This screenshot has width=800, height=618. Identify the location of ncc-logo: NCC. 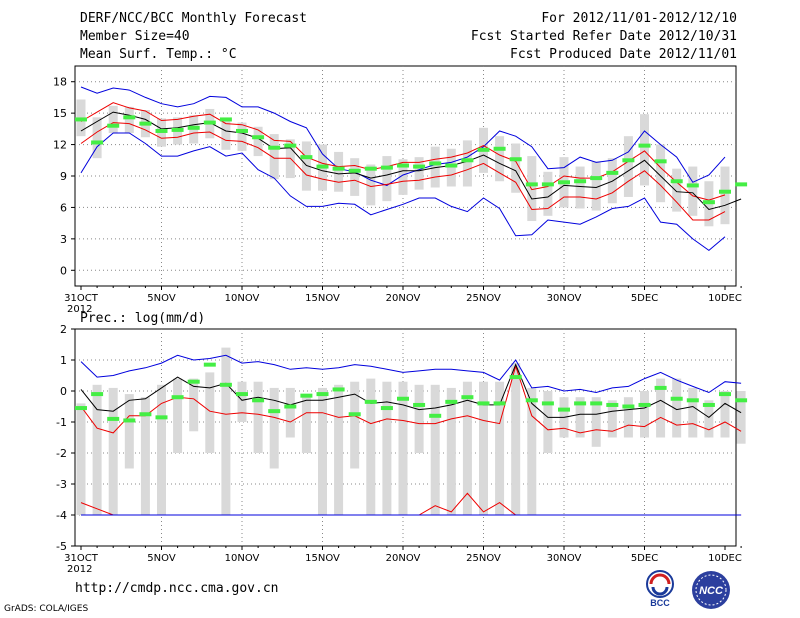
(711, 590).